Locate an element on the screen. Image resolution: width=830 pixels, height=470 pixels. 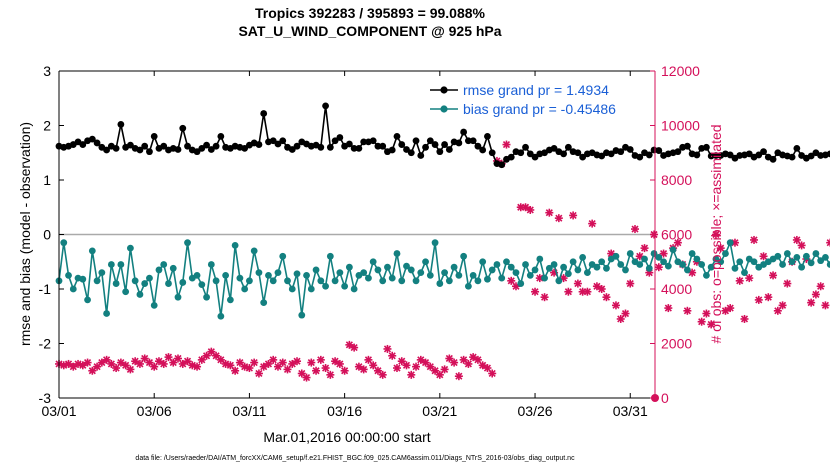
y-axis-label-right: # of obs: o=possible; ×=assimilated is located at coordinates (716, 233).